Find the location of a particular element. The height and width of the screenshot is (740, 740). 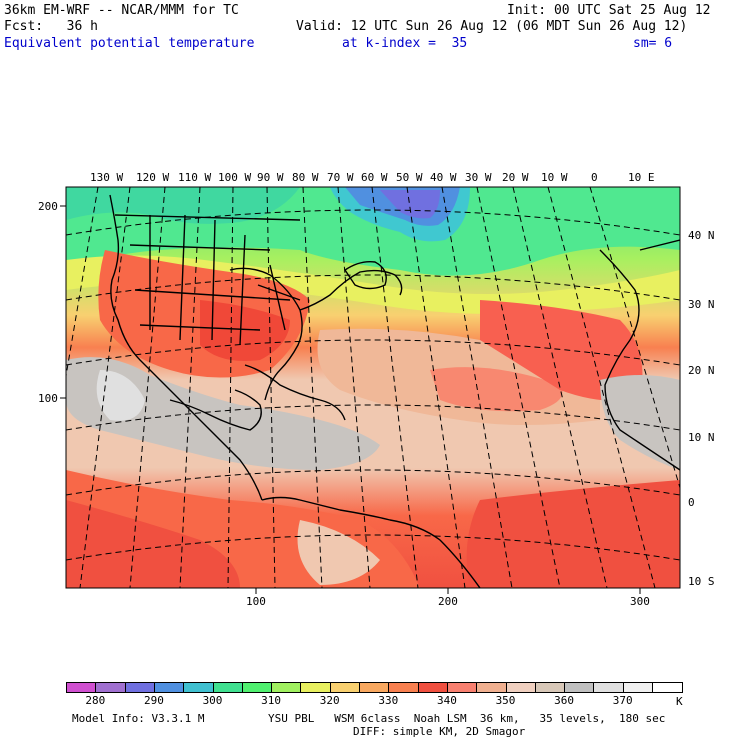

colorbar-tick-label: 340 is located at coordinates (446, 700).